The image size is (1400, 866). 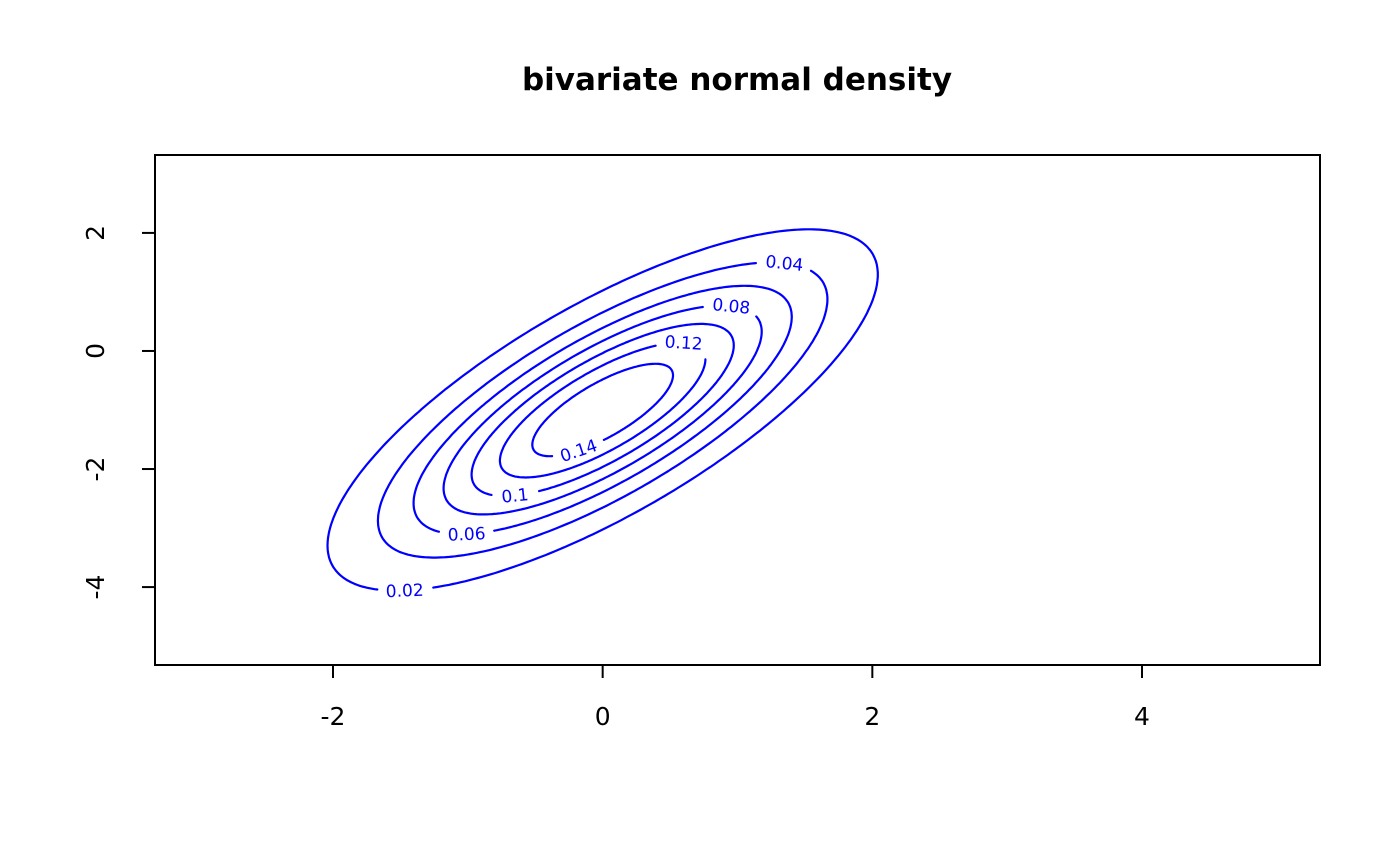 I want to click on contour-line-0.06, so click(x=602, y=408).